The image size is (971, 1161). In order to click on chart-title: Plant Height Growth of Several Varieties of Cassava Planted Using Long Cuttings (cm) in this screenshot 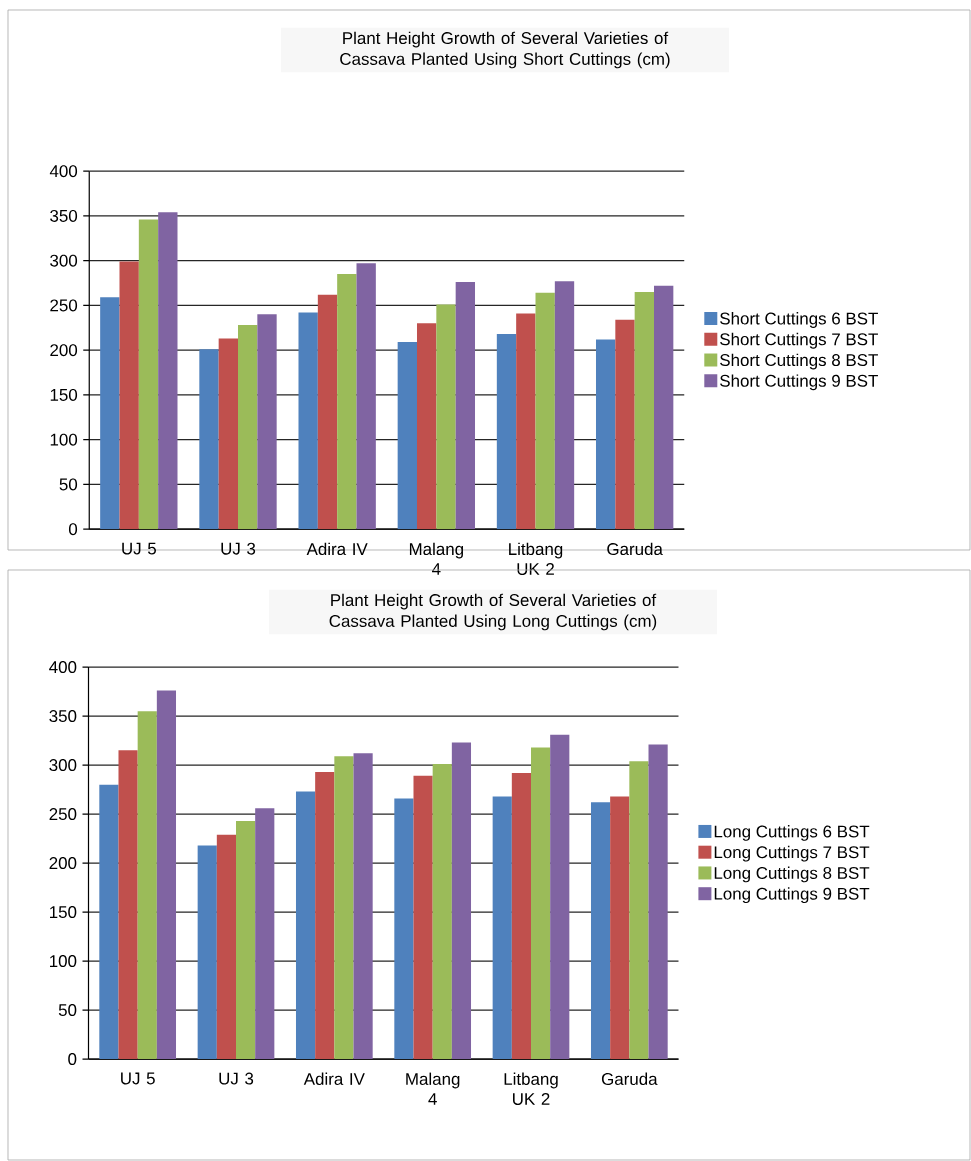, I will do `click(493, 612)`.